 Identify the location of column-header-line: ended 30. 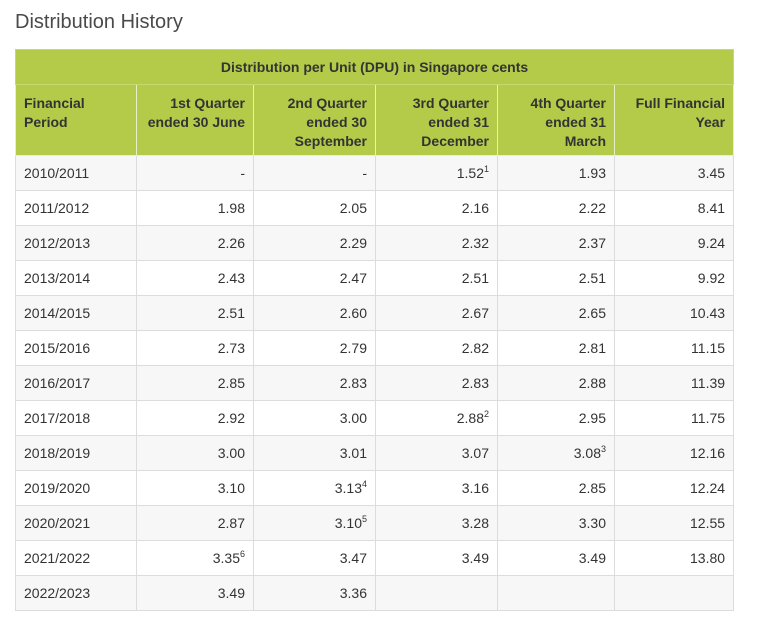
(336, 122).